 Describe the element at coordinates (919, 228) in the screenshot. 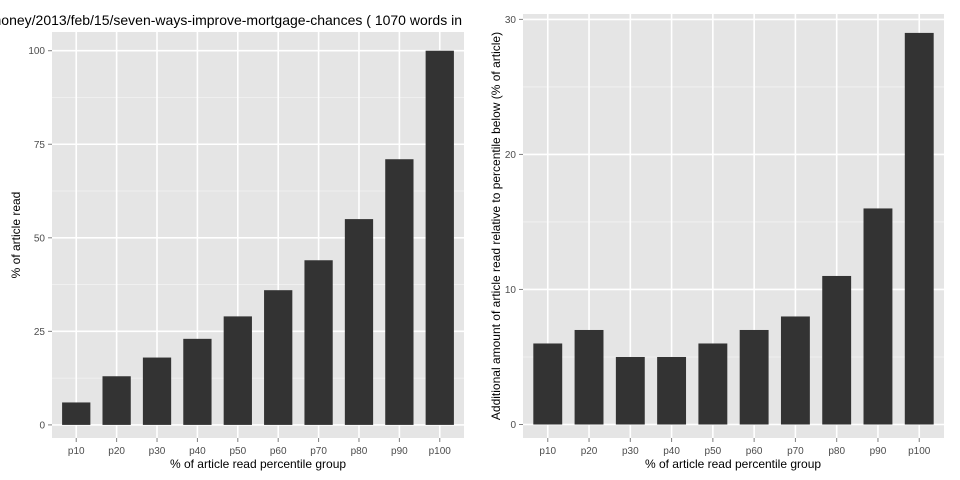

I see `right-bar-p100` at that location.